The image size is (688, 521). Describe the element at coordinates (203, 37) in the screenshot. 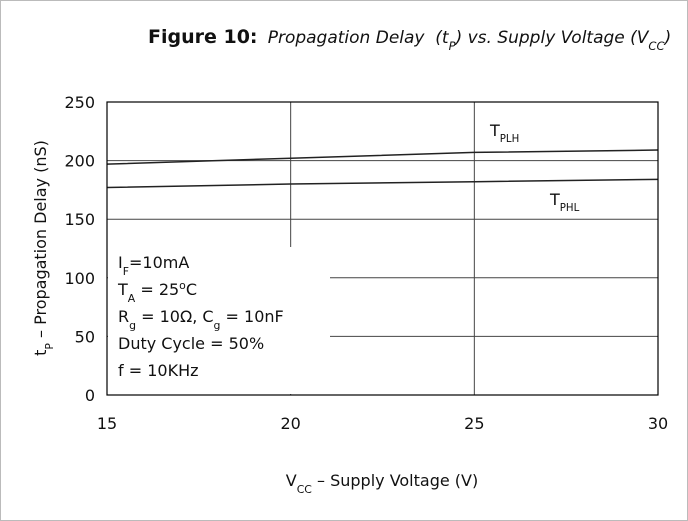

I see `title-label: Figure 10:` at that location.